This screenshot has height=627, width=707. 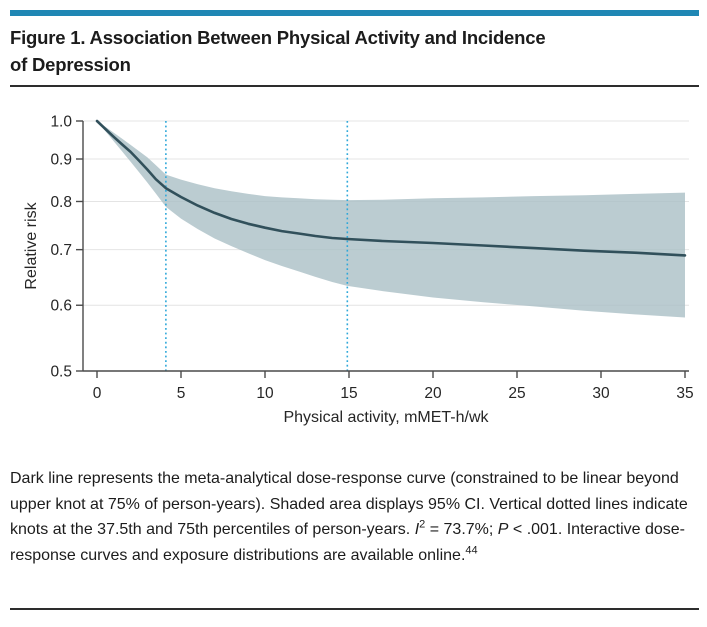 What do you see at coordinates (516, 393) in the screenshot?
I see `x-tick-label: 25` at bounding box center [516, 393].